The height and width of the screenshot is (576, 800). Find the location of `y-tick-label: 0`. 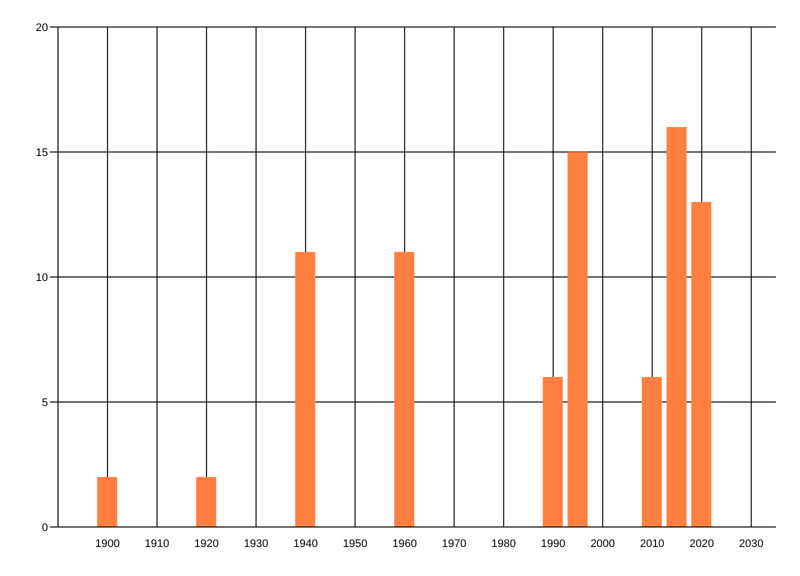

y-tick-label: 0 is located at coordinates (45, 528).